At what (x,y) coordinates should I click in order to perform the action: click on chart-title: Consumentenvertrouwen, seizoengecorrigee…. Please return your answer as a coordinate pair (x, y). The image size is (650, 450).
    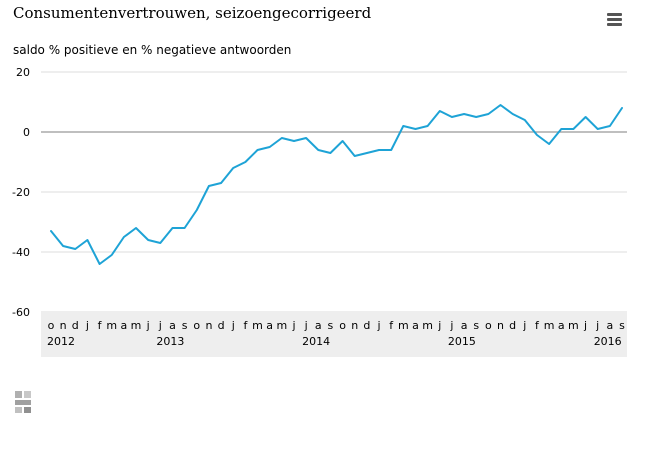
    Looking at the image, I should click on (192, 13).